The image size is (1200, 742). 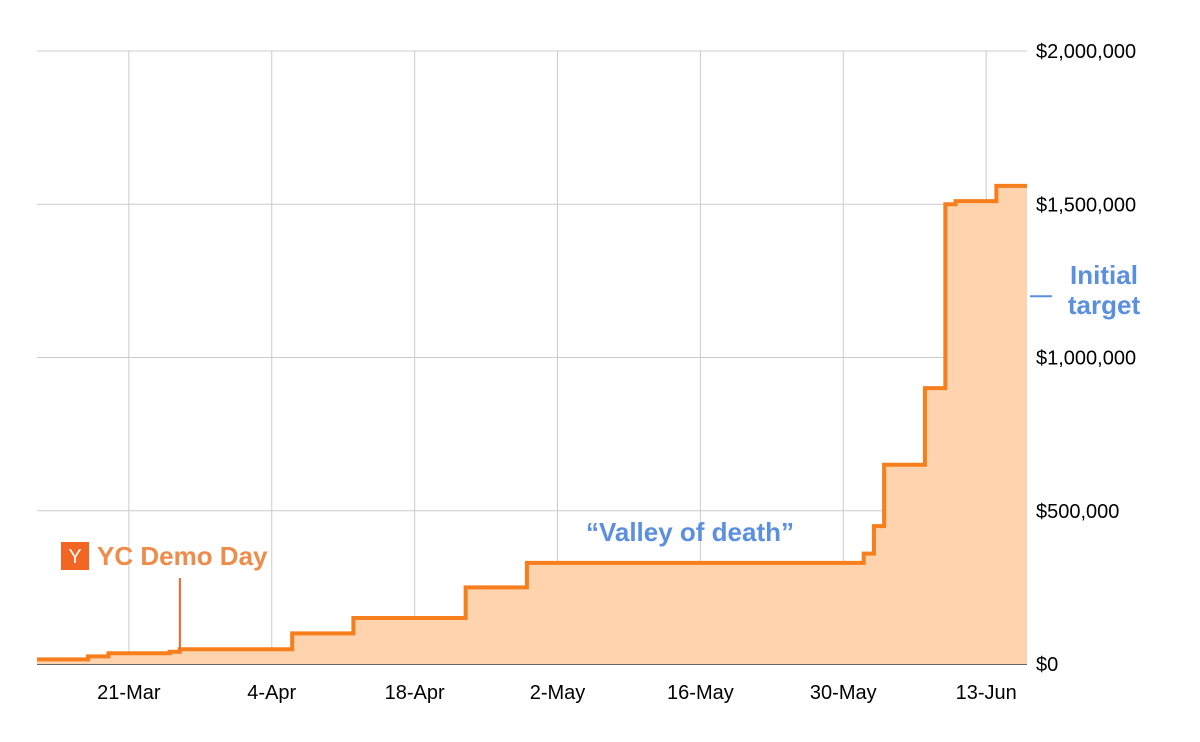 I want to click on initial-target-annotation: Initial target, so click(x=1085, y=290).